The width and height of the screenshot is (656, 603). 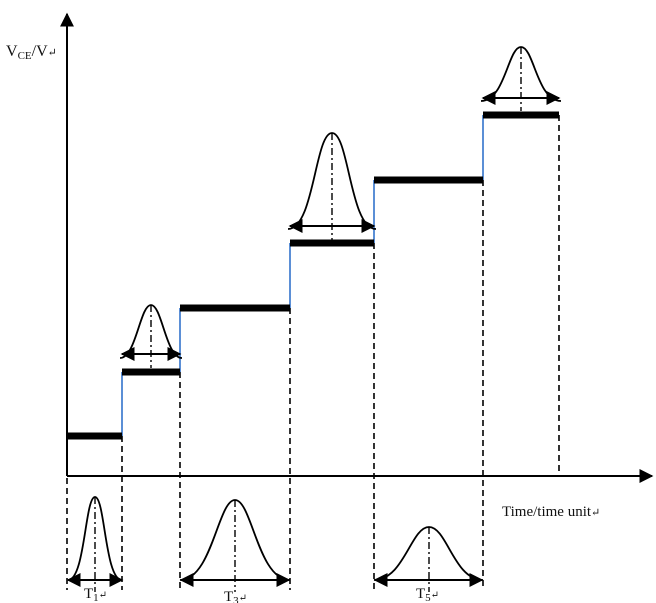 What do you see at coordinates (427, 594) in the screenshot?
I see `period-label-t5: T5↵` at bounding box center [427, 594].